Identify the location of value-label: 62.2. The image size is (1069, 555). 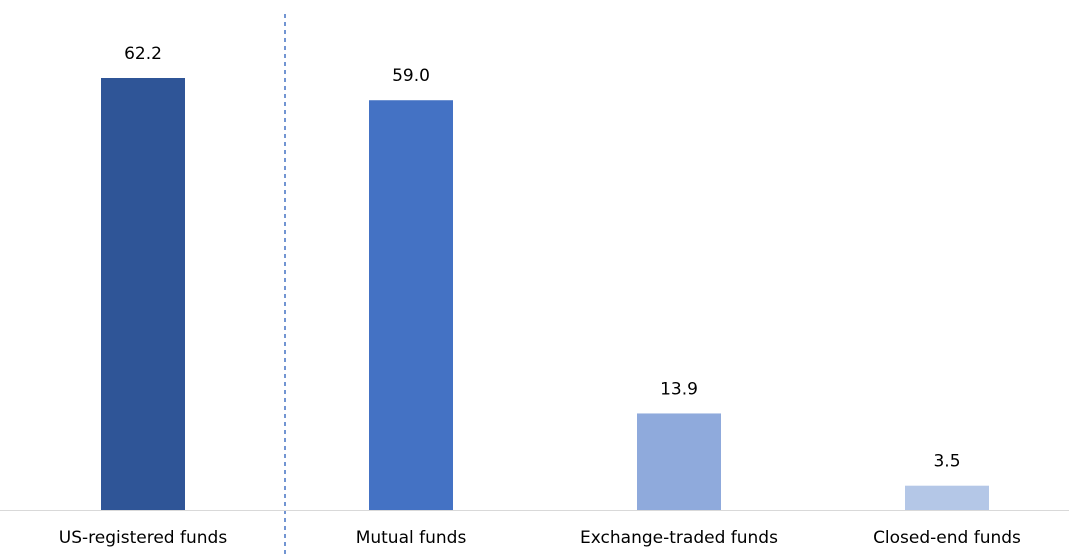
(143, 54).